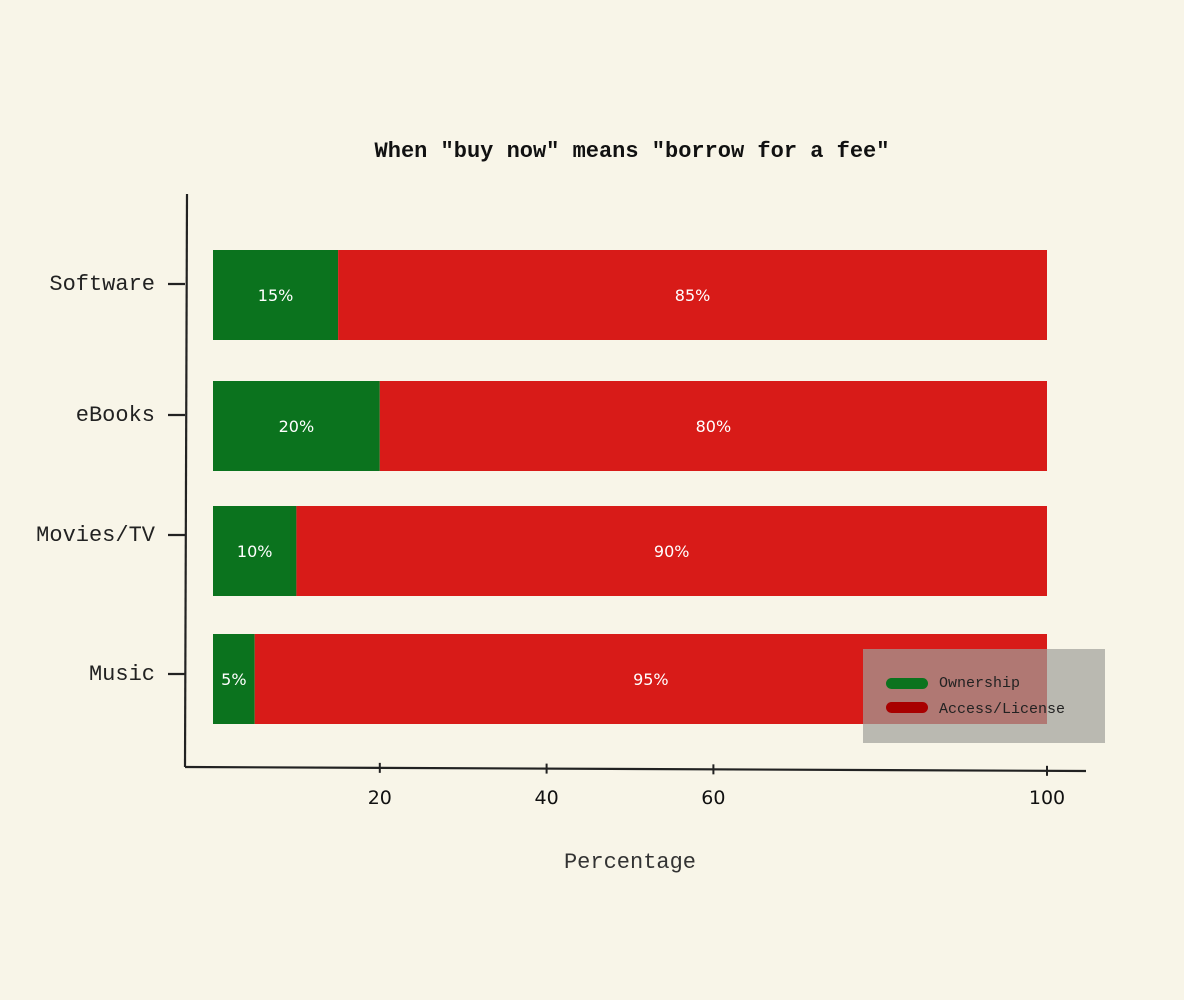 The width and height of the screenshot is (1184, 1000). I want to click on x-tick-label-100: 100, so click(1047, 798).